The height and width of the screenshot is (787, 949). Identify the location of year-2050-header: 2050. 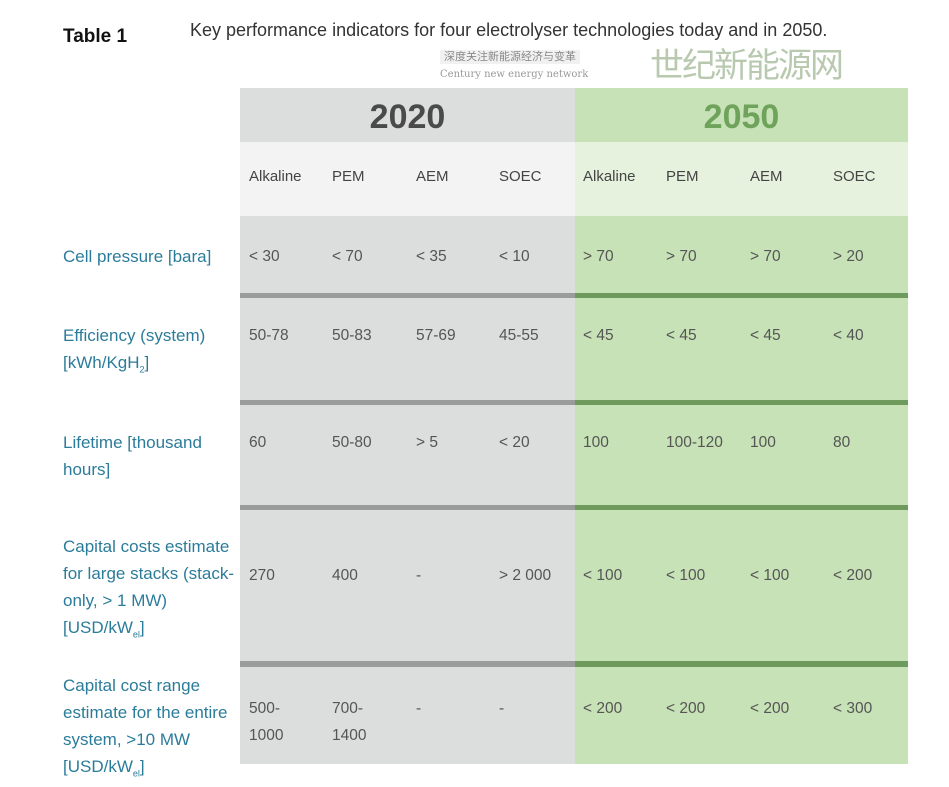
(741, 117).